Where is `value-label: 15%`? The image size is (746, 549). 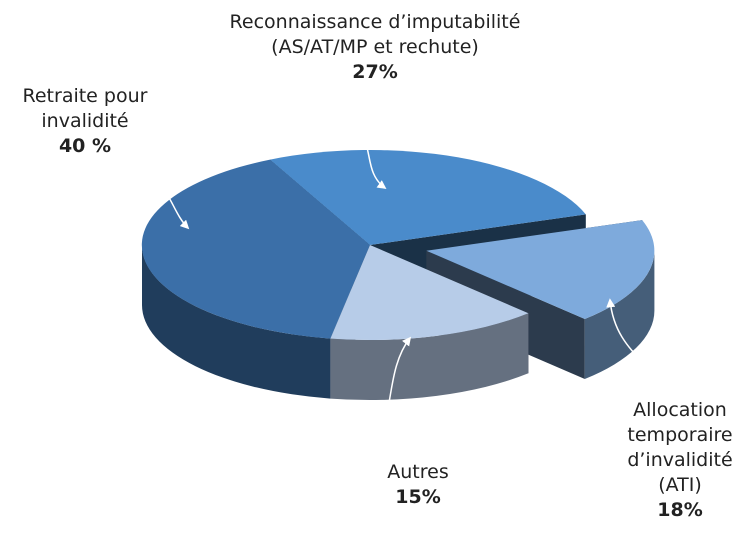
value-label: 15% is located at coordinates (418, 497).